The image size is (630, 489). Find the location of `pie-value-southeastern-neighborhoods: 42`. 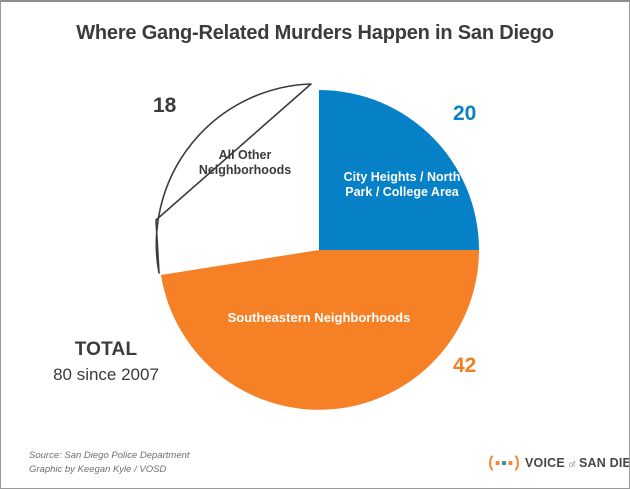

pie-value-southeastern-neighborhoods: 42 is located at coordinates (465, 365).